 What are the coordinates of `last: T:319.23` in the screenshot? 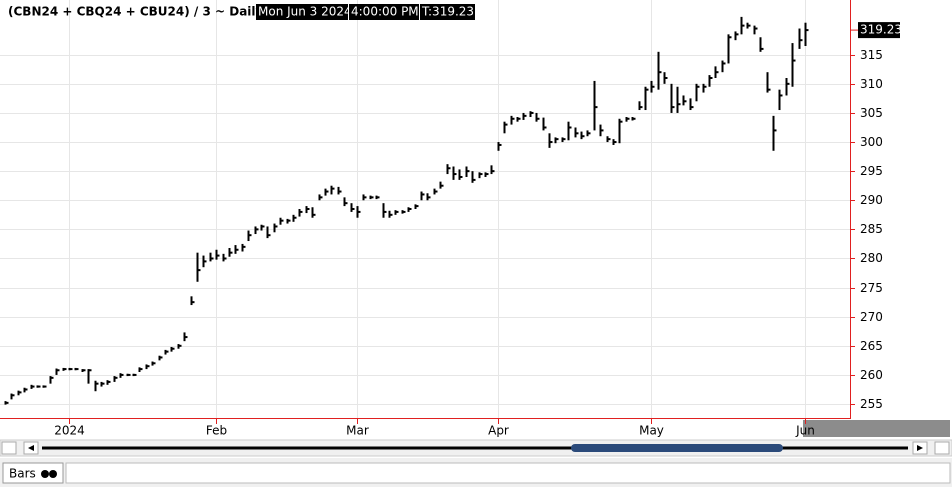 It's located at (447, 12).